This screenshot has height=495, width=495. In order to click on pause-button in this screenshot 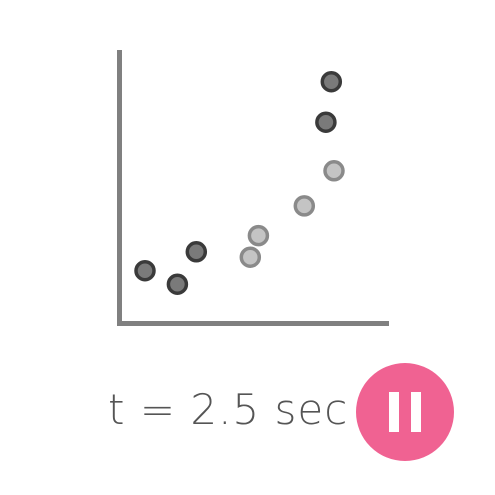, I will do `click(405, 412)`.